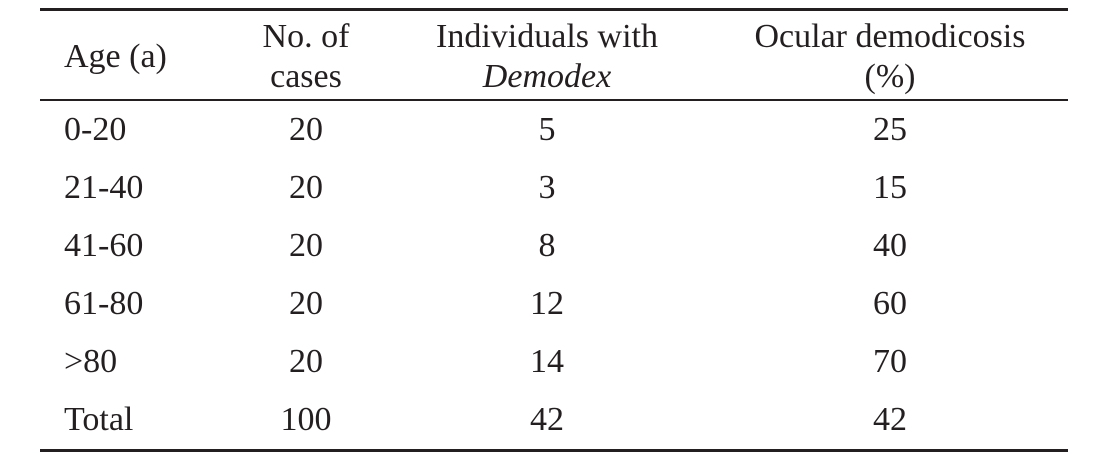 This screenshot has height=468, width=1114. Describe the element at coordinates (547, 303) in the screenshot. I see `cell-individuals: 12` at that location.